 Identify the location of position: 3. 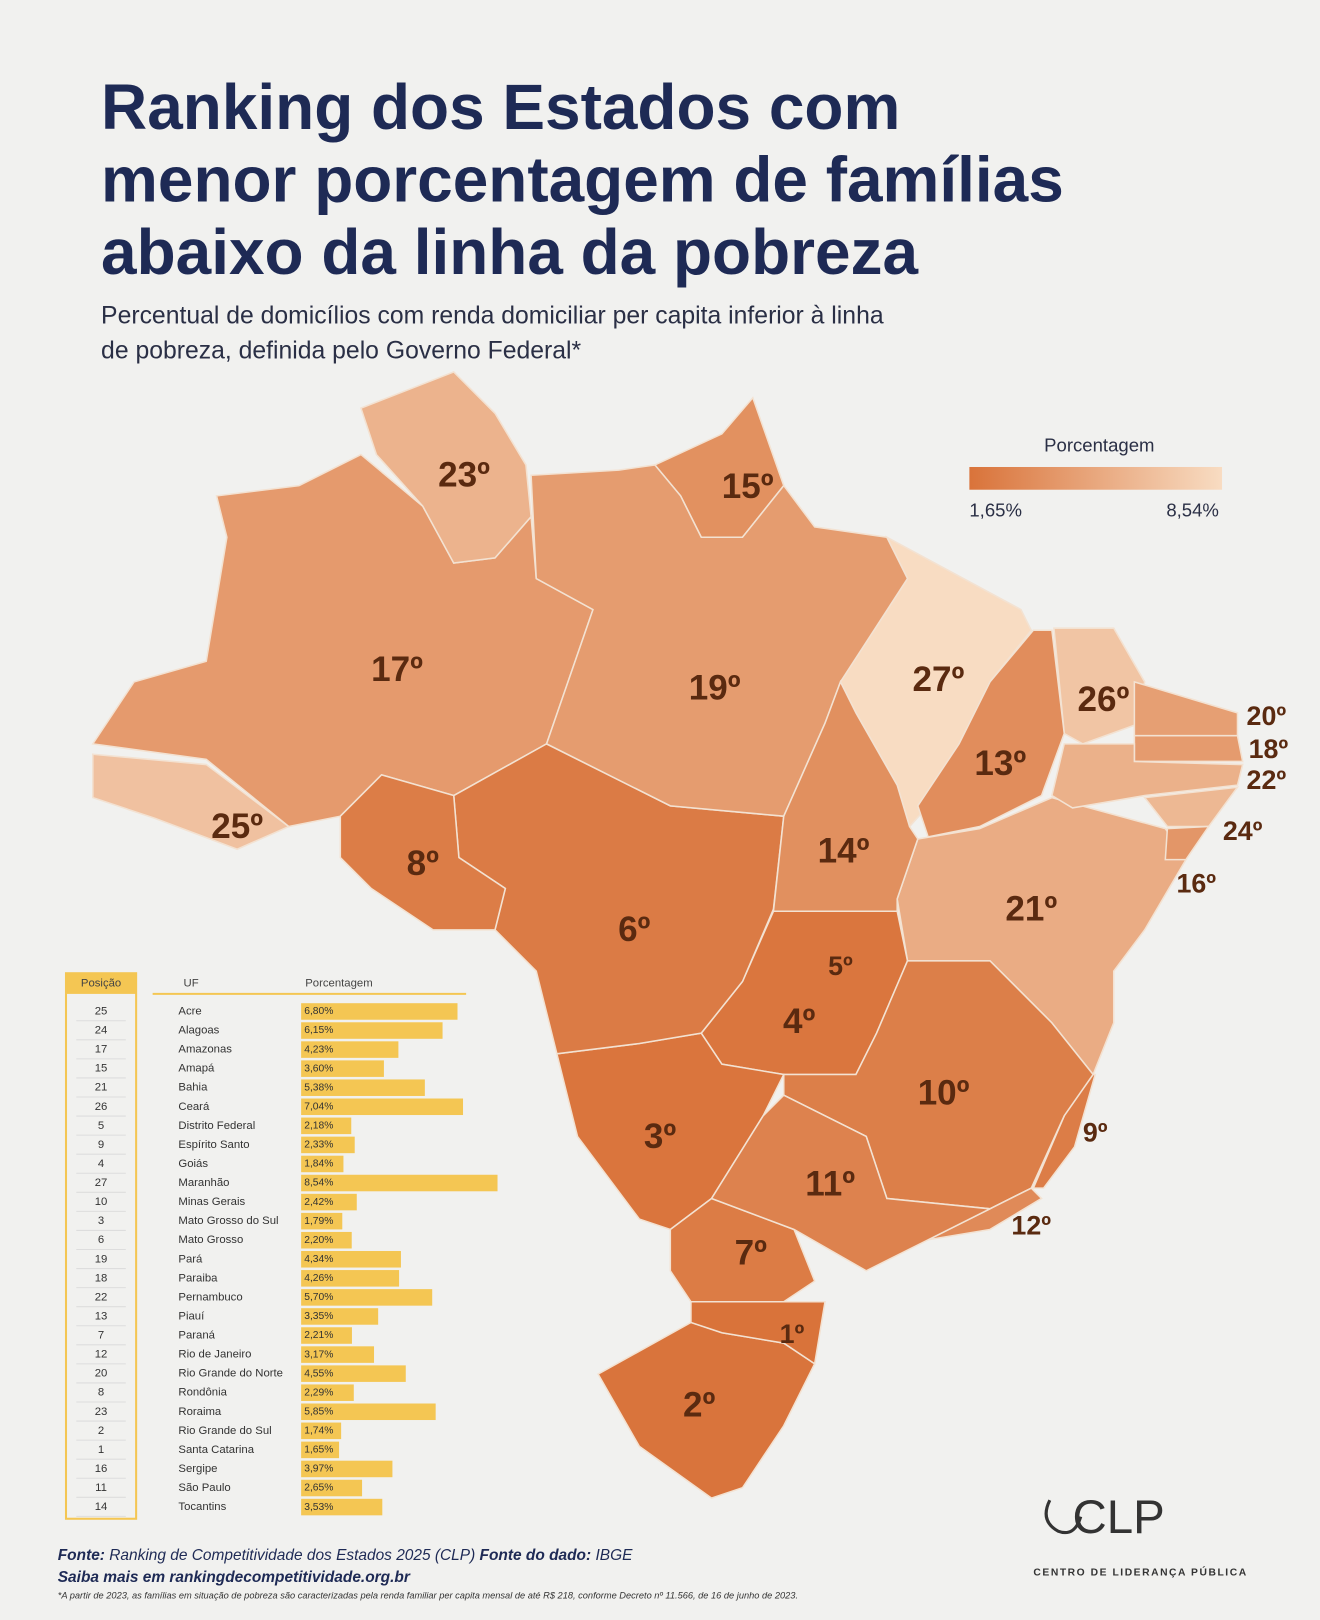
(101, 1221).